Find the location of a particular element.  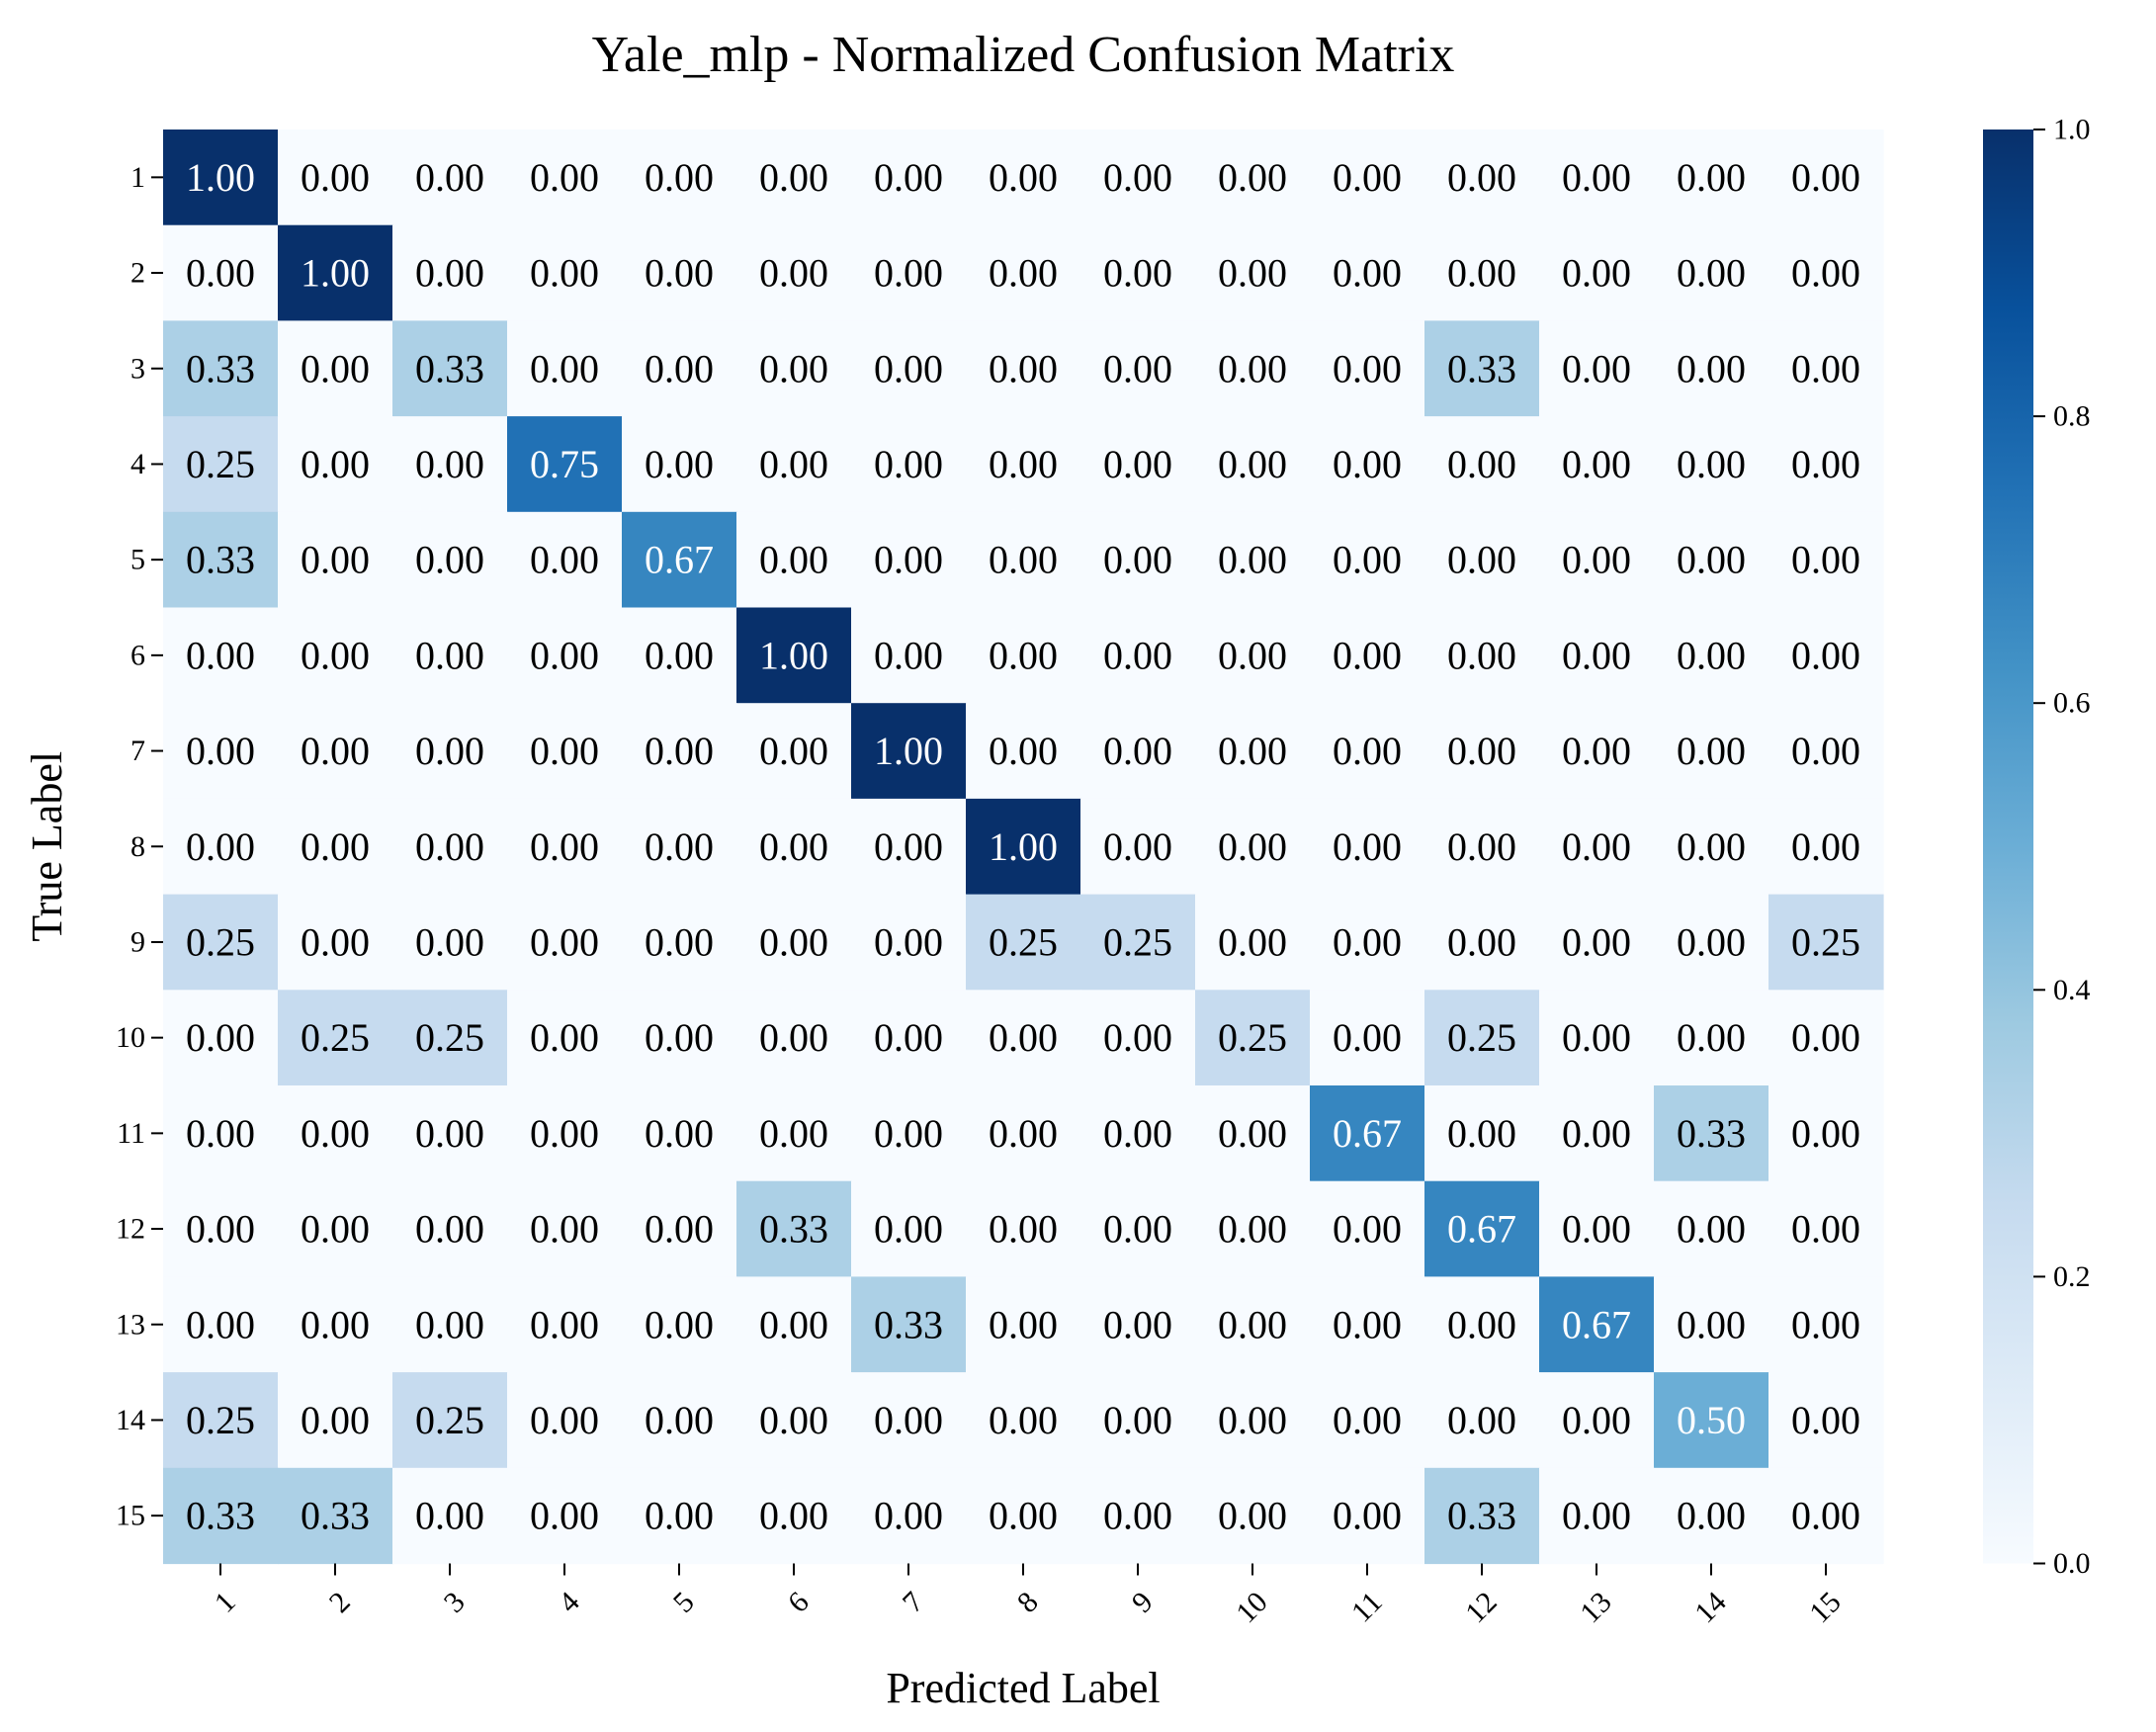

cell-value-label: 1.00 is located at coordinates (335, 273).